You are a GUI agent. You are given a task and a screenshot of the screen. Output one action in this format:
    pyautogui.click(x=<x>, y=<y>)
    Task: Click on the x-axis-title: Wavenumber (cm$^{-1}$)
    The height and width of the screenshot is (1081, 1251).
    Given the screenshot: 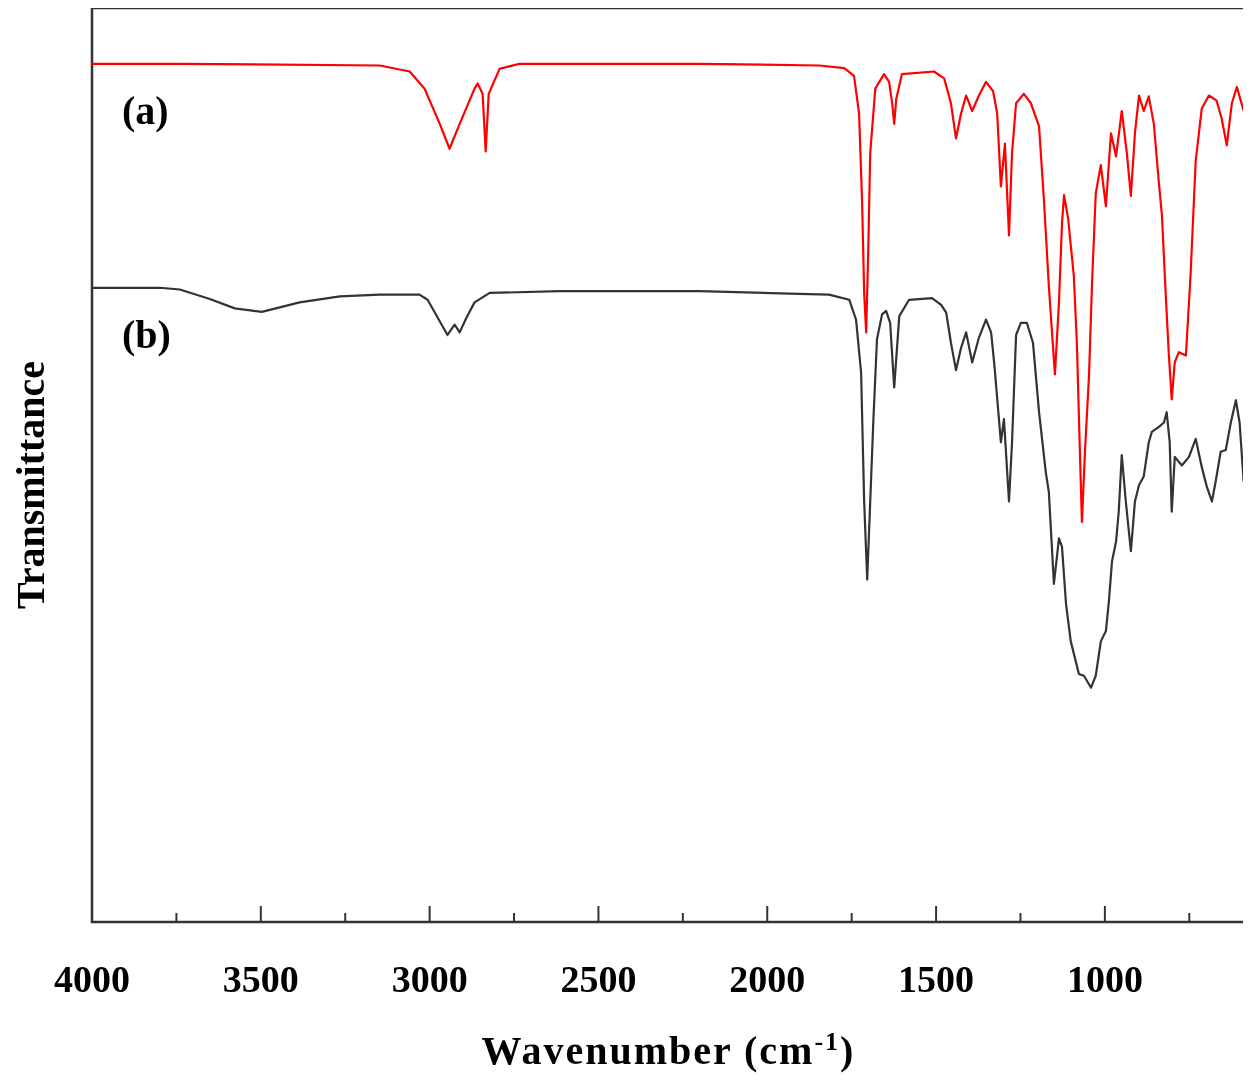 What is the action you would take?
    pyautogui.click(x=668, y=1049)
    